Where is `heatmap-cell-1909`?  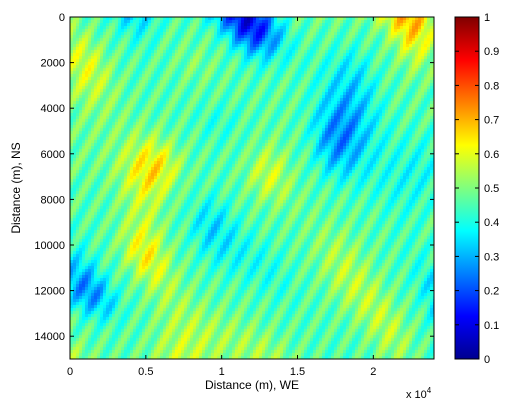
heatmap-cell-1909 is located at coordinates (309, 64).